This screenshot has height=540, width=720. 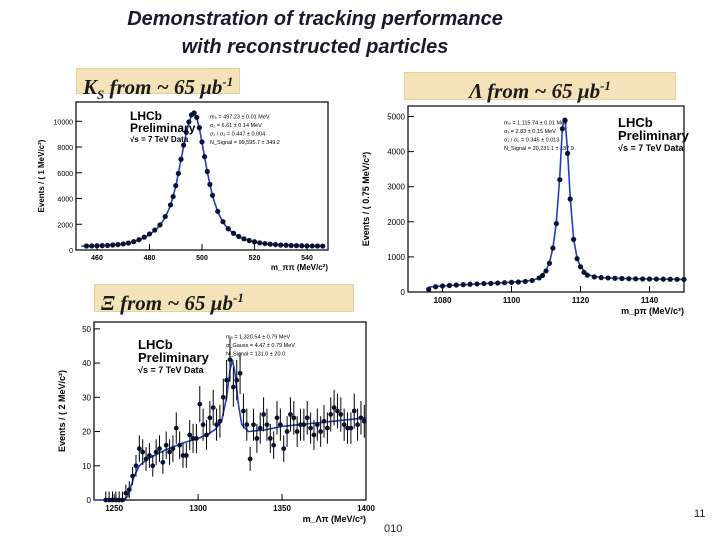 What do you see at coordinates (159, 139) in the screenshot?
I see `ks-legend-line: √s = 7 TeV Data` at bounding box center [159, 139].